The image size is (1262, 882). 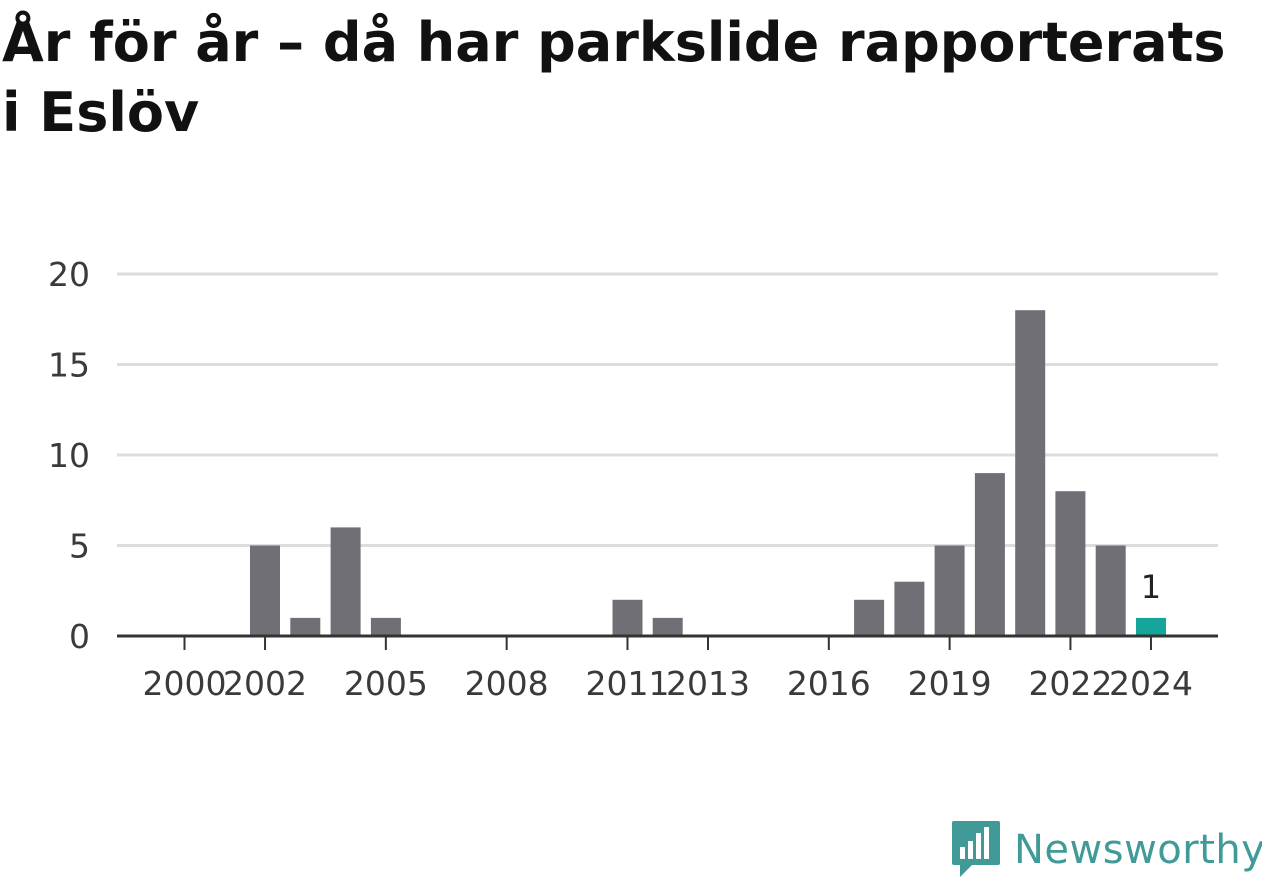 I want to click on bar-2004, so click(x=345, y=581).